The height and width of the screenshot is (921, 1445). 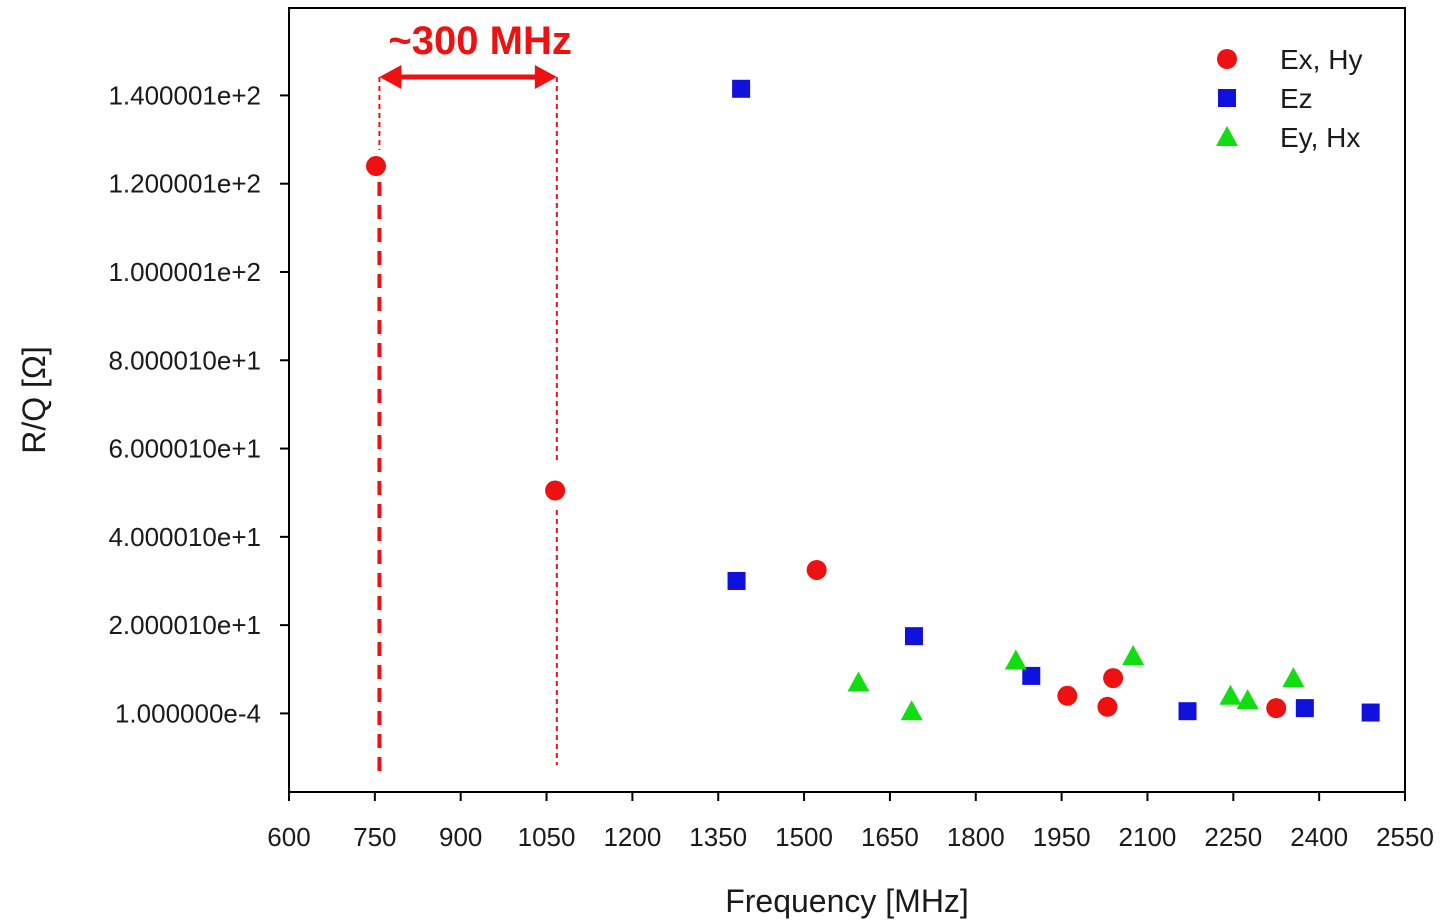 What do you see at coordinates (34, 399) in the screenshot?
I see `y-axis-title: R/Q [Ω]` at bounding box center [34, 399].